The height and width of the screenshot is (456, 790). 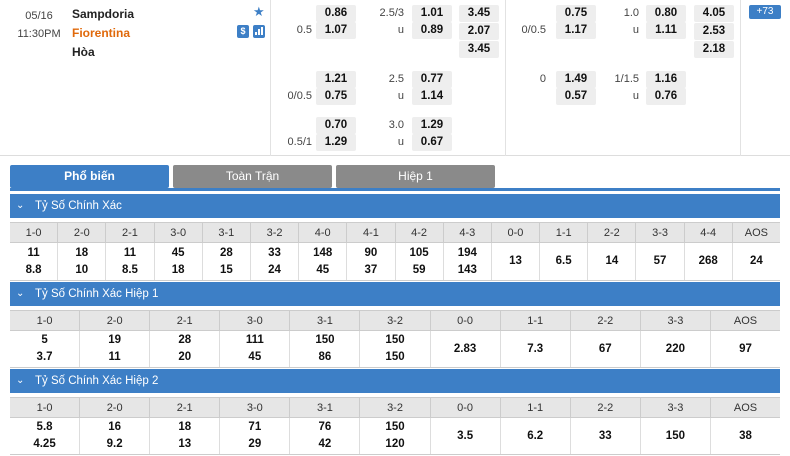 I want to click on score-odd-cell: 76 42, so click(x=325, y=436).